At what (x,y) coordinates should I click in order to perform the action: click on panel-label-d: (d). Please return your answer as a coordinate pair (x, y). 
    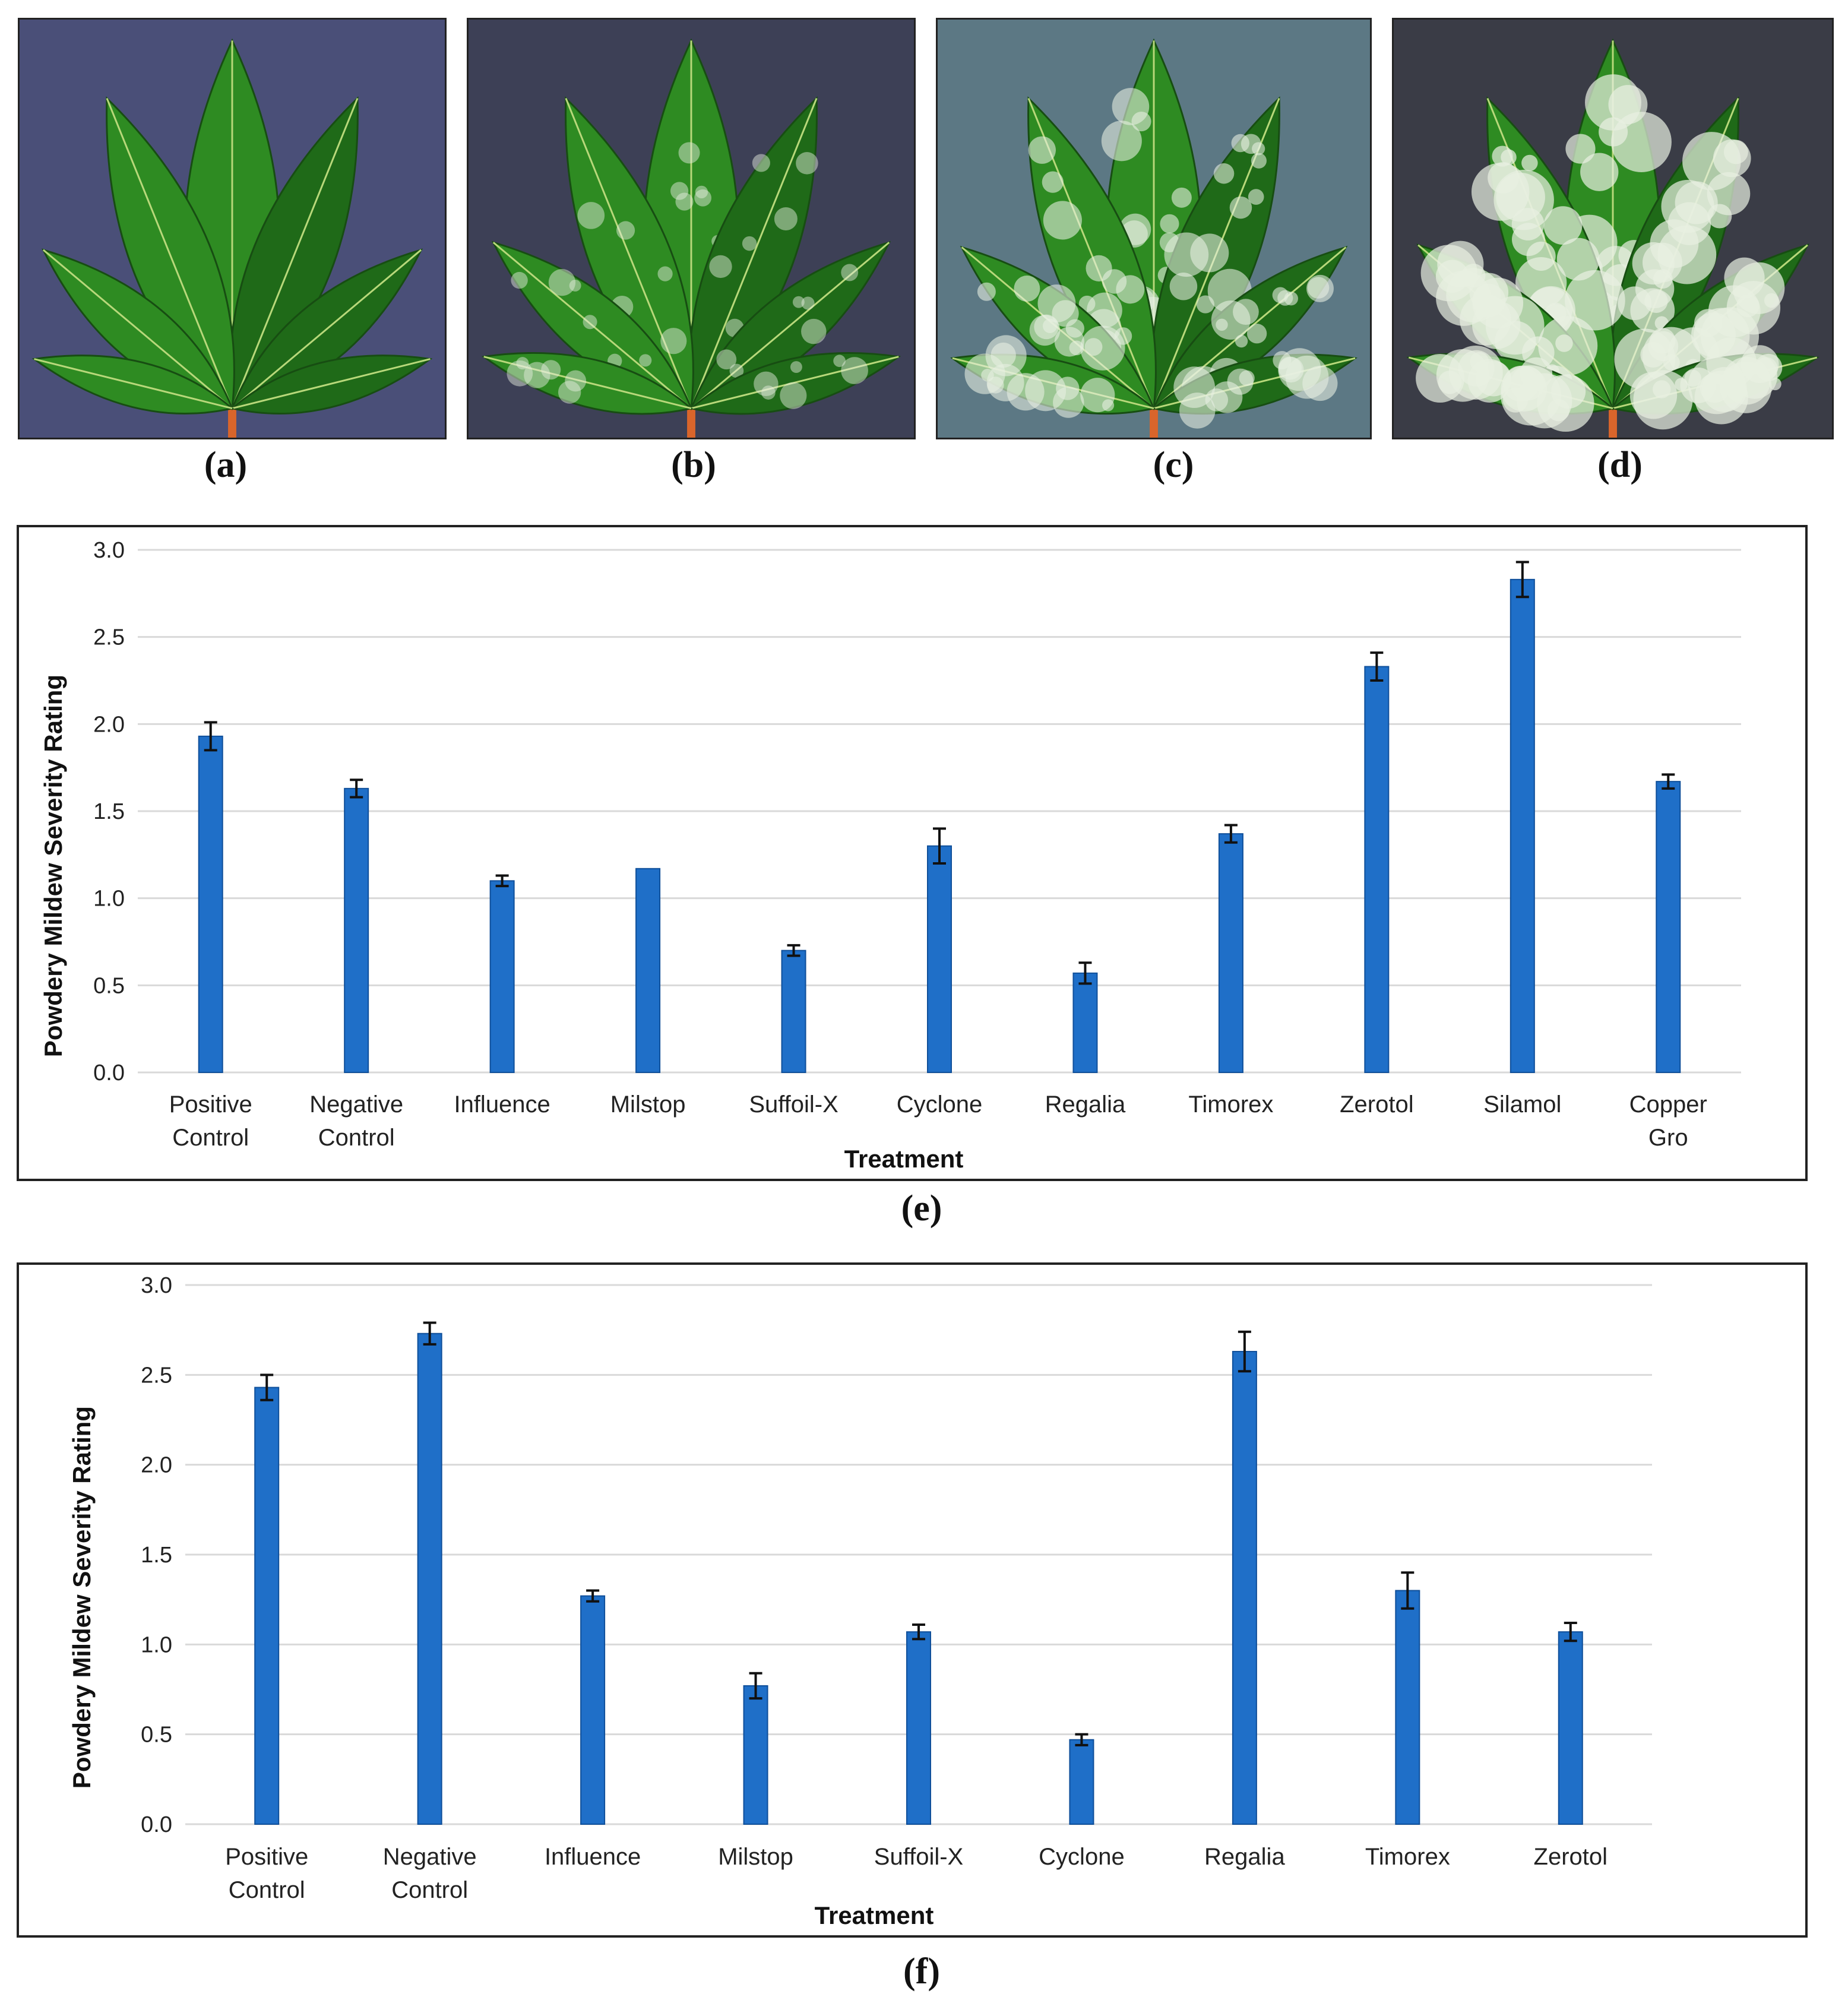
    Looking at the image, I should click on (1620, 465).